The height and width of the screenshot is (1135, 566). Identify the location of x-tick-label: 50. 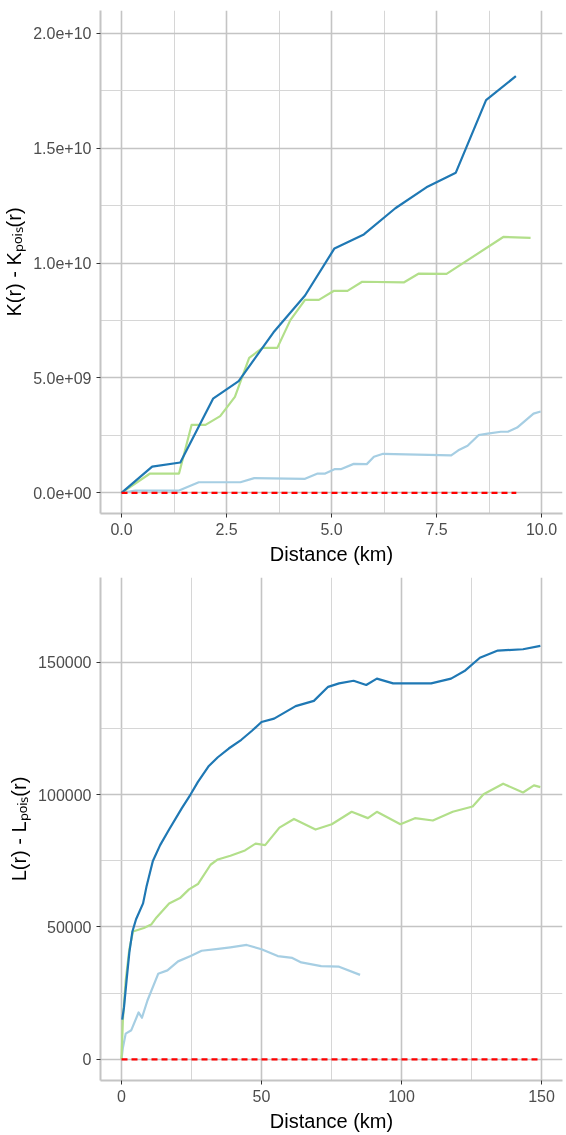
(261, 1096).